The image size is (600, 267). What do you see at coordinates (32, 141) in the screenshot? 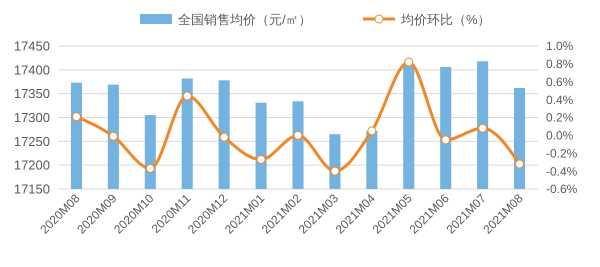
I see `y-tick-label: 17250` at bounding box center [32, 141].